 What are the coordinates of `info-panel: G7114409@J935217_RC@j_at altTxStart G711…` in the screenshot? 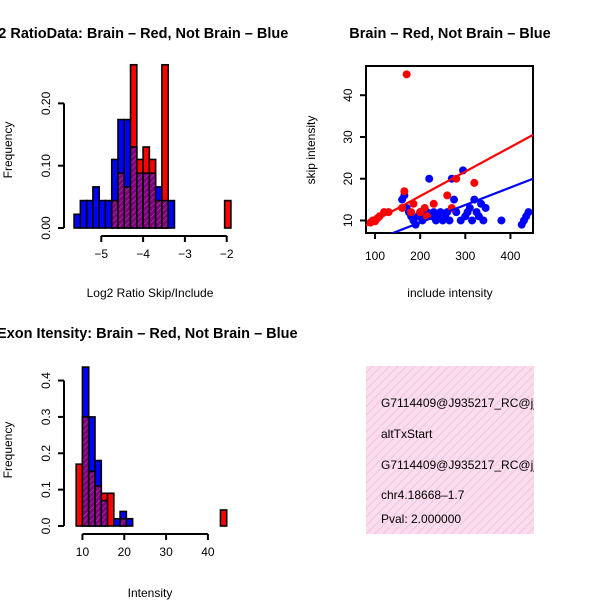 It's located at (458, 450).